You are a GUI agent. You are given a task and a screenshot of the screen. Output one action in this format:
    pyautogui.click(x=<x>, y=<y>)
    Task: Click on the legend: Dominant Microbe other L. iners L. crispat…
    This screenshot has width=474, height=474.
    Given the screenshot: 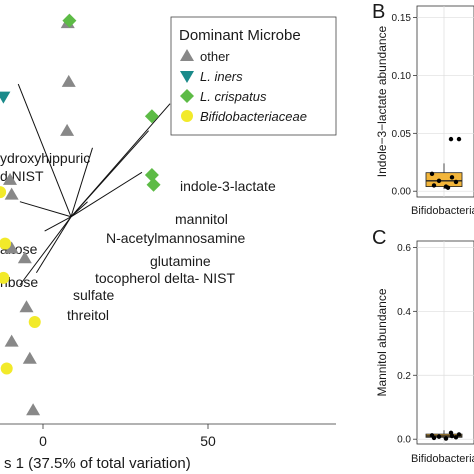 What is the action you would take?
    pyautogui.click(x=253, y=76)
    